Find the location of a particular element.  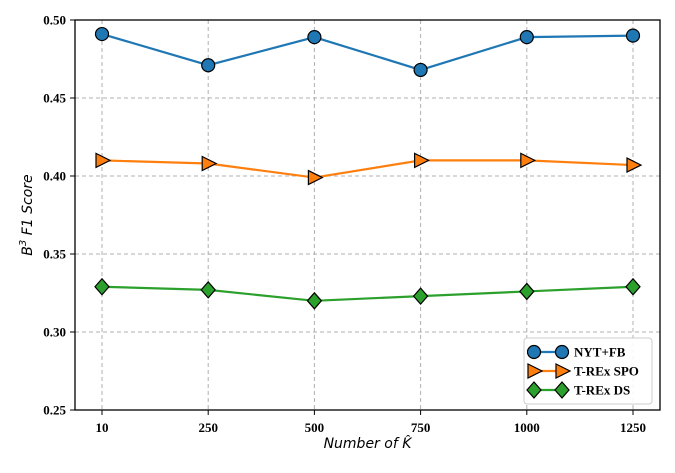

y-tick-label: 0.35 is located at coordinates (54, 254).